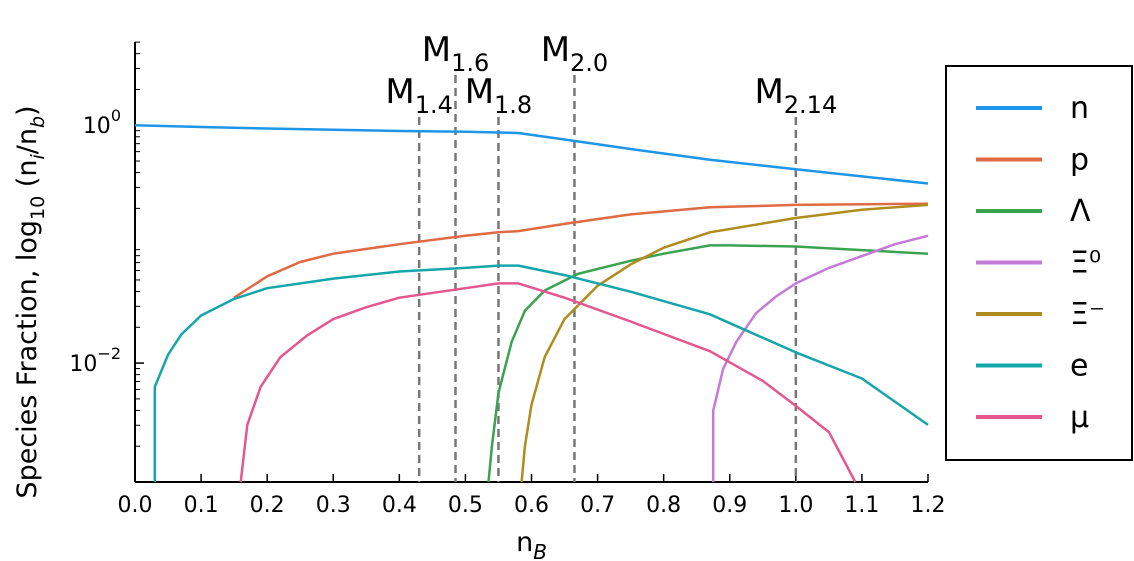 This screenshot has height=561, width=1134. What do you see at coordinates (581, 250) in the screenshot?
I see `series-line-p` at bounding box center [581, 250].